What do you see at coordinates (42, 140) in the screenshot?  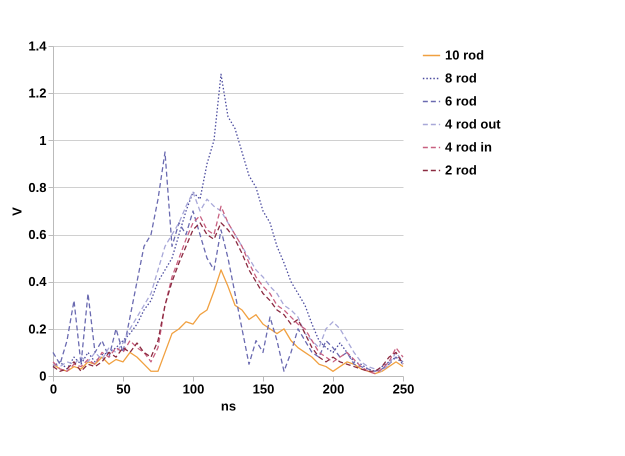 I see `y-tick-label: 1` at bounding box center [42, 140].